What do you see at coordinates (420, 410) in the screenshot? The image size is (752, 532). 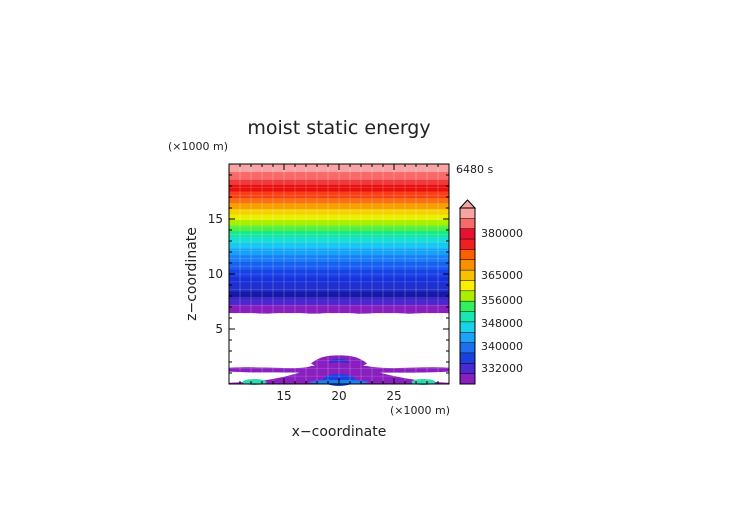 I see `x-axis-unit: (×1000 m)` at bounding box center [420, 410].